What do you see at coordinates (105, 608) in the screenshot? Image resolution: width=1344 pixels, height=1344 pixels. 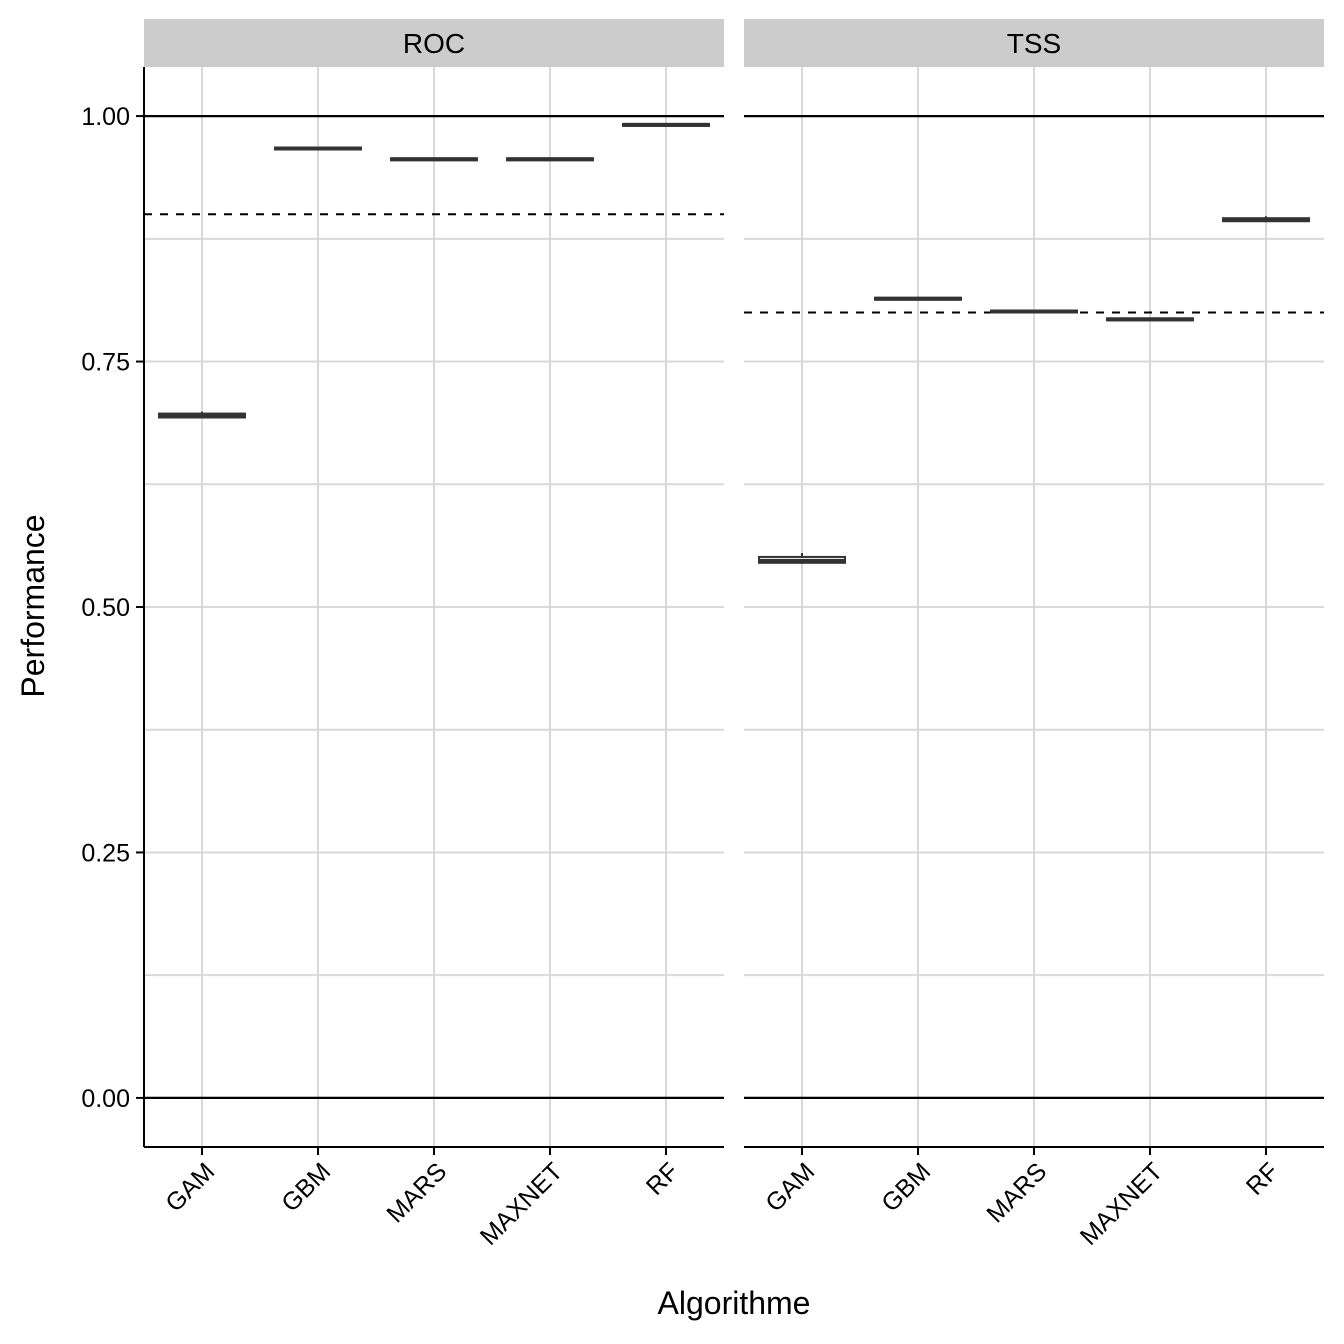 I see `y-tick-label: 0.50` at bounding box center [105, 608].